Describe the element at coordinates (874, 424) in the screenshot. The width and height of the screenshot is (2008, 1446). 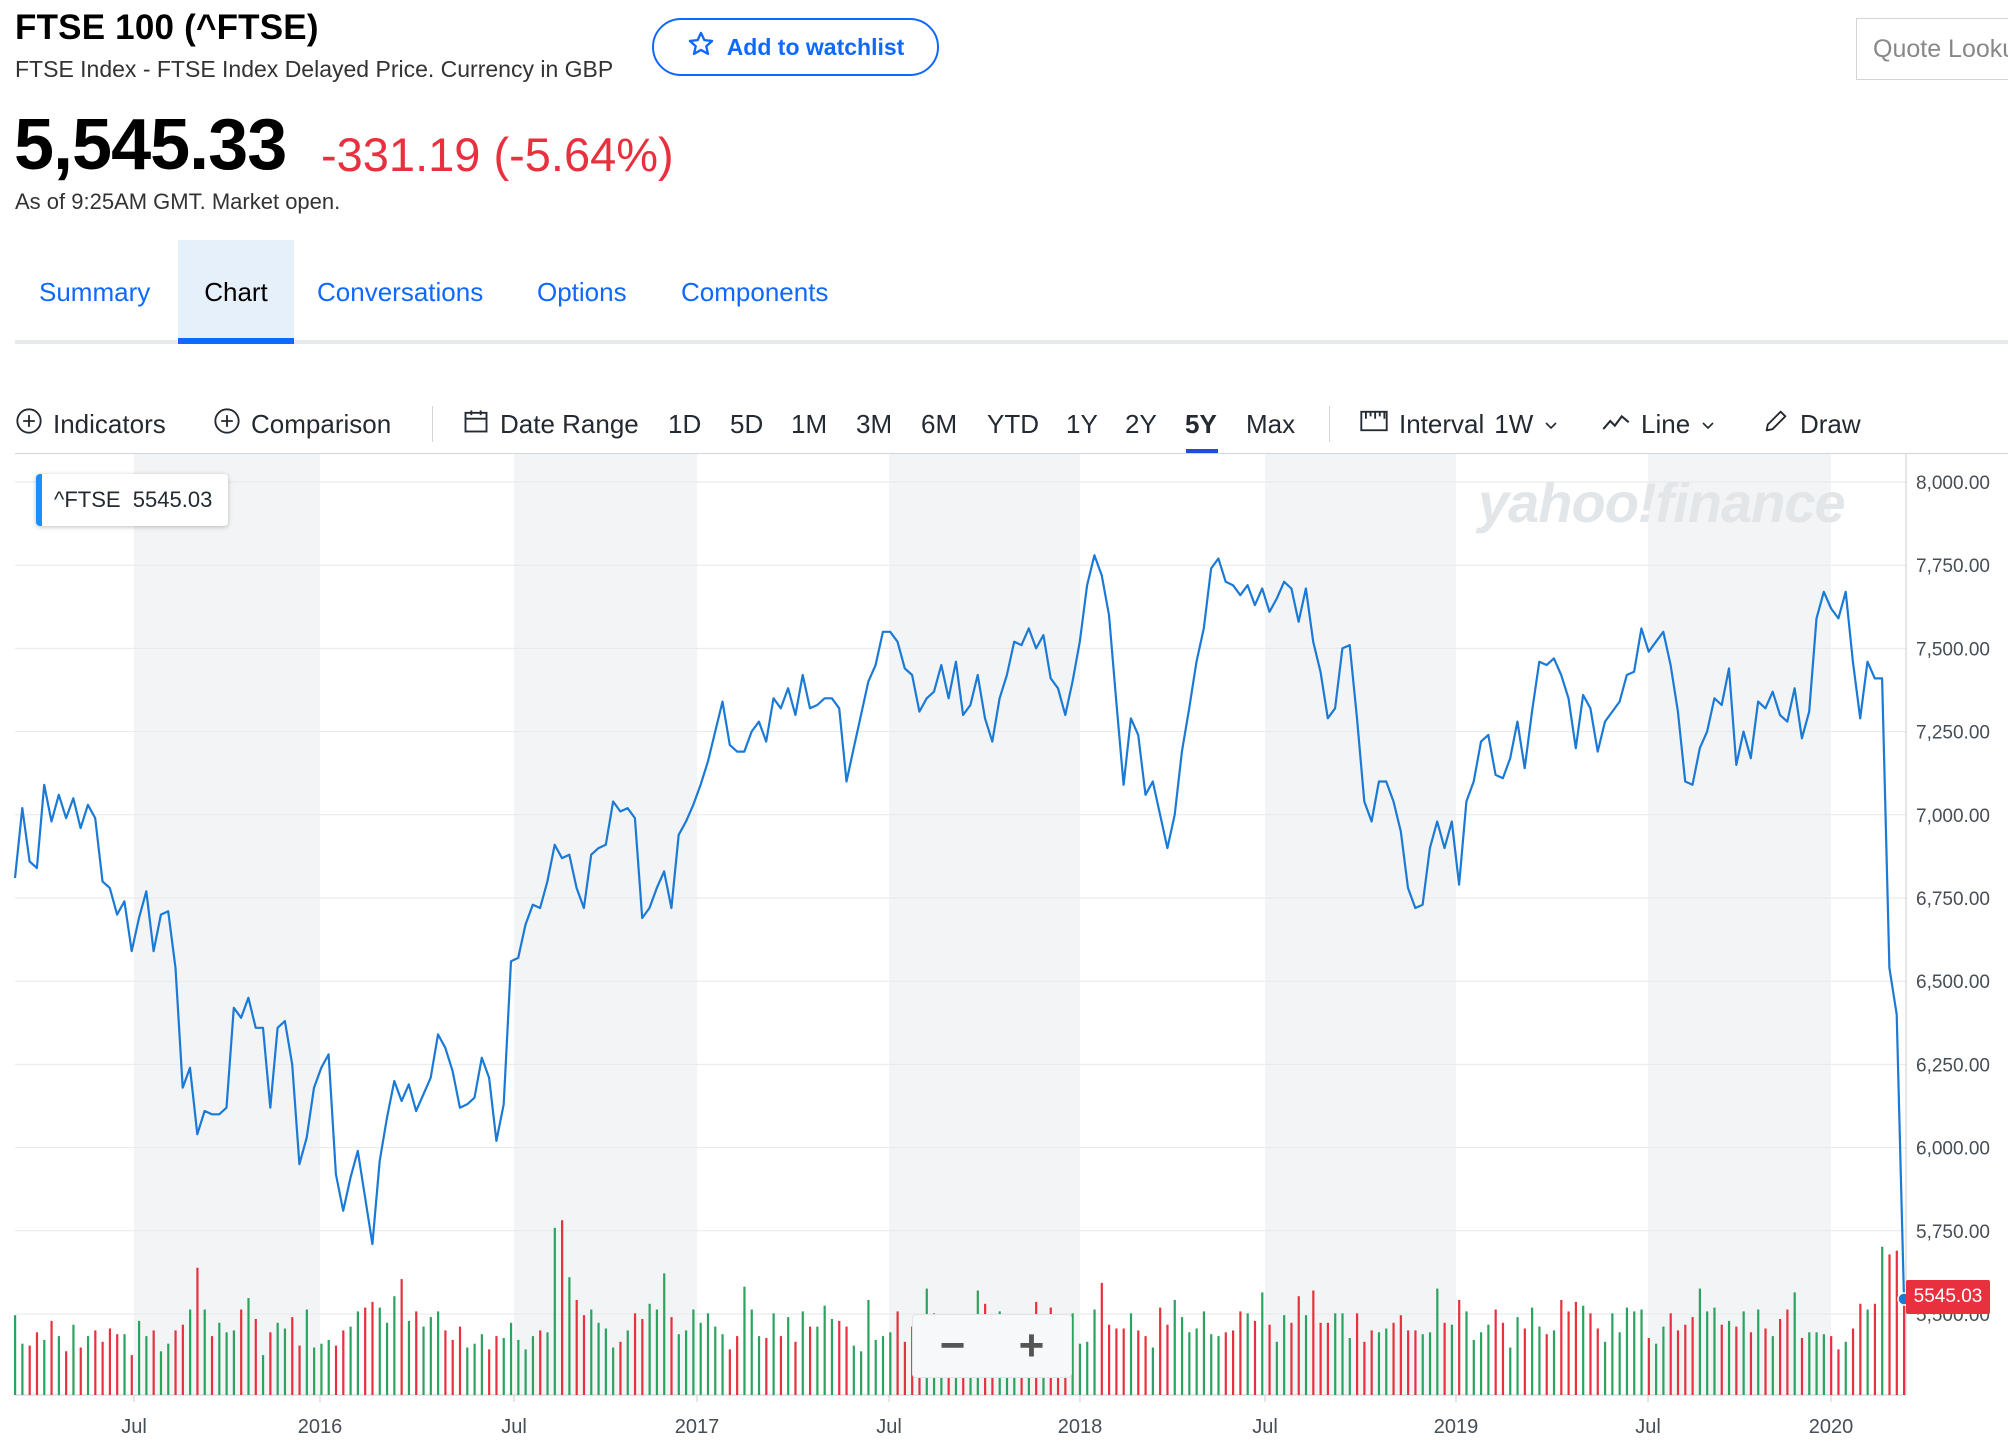
I see `range-3m: 3M` at that location.